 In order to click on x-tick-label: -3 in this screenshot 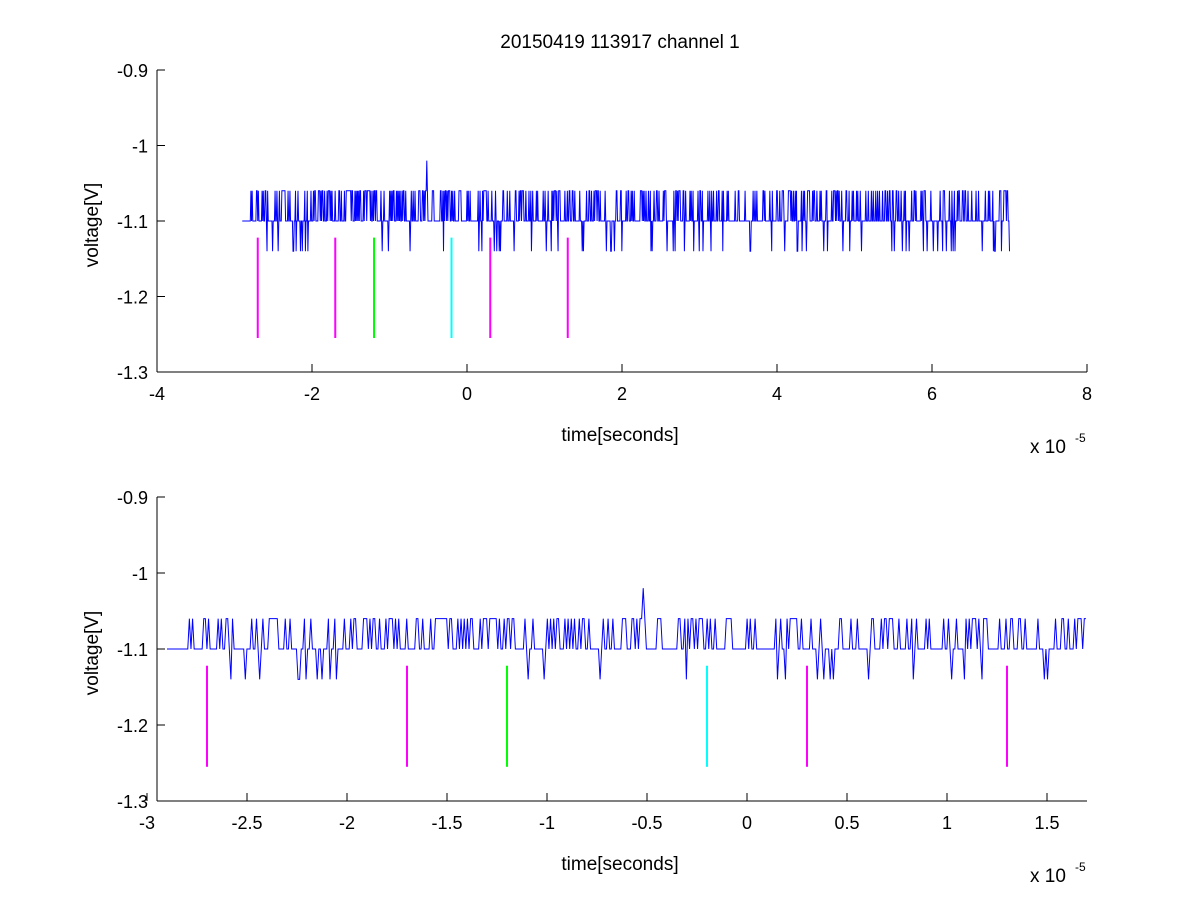, I will do `click(147, 823)`.